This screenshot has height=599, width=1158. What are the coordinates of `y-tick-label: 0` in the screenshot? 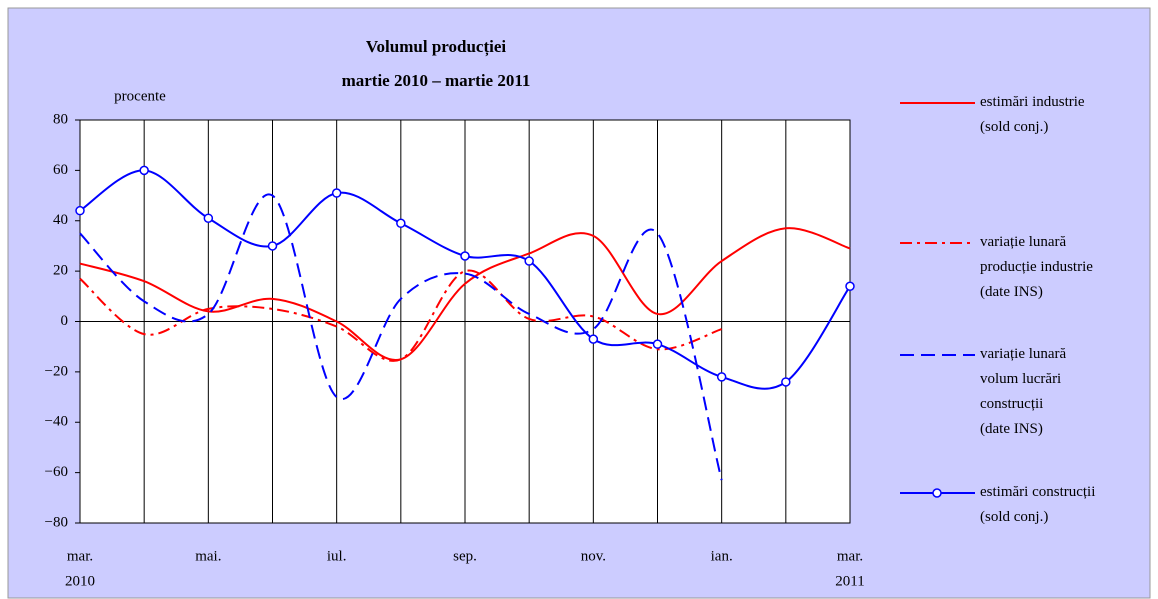 It's located at (65, 321).